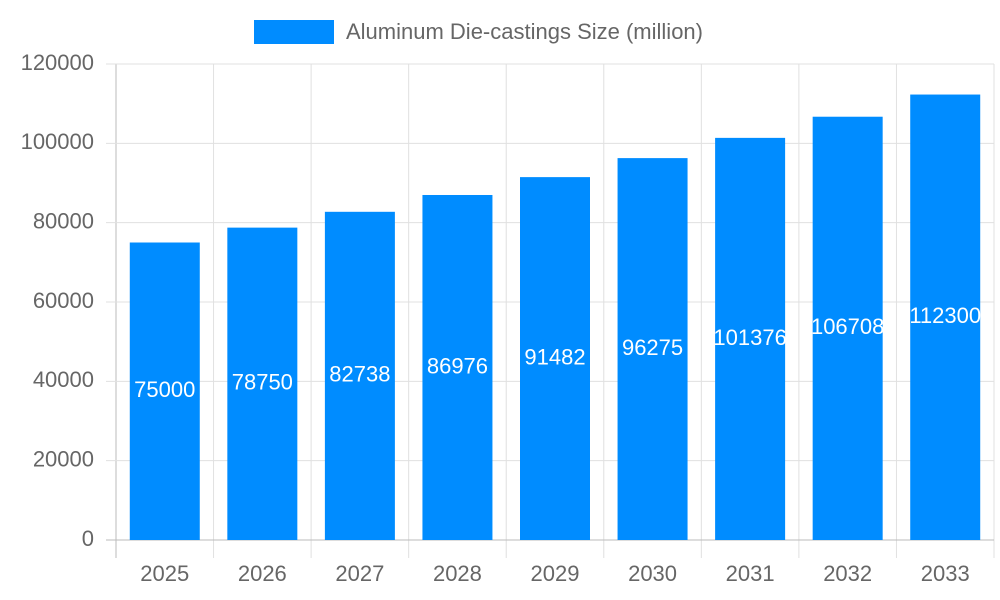 The image size is (1000, 600). What do you see at coordinates (63, 220) in the screenshot?
I see `y-tick-label: 80000` at bounding box center [63, 220].